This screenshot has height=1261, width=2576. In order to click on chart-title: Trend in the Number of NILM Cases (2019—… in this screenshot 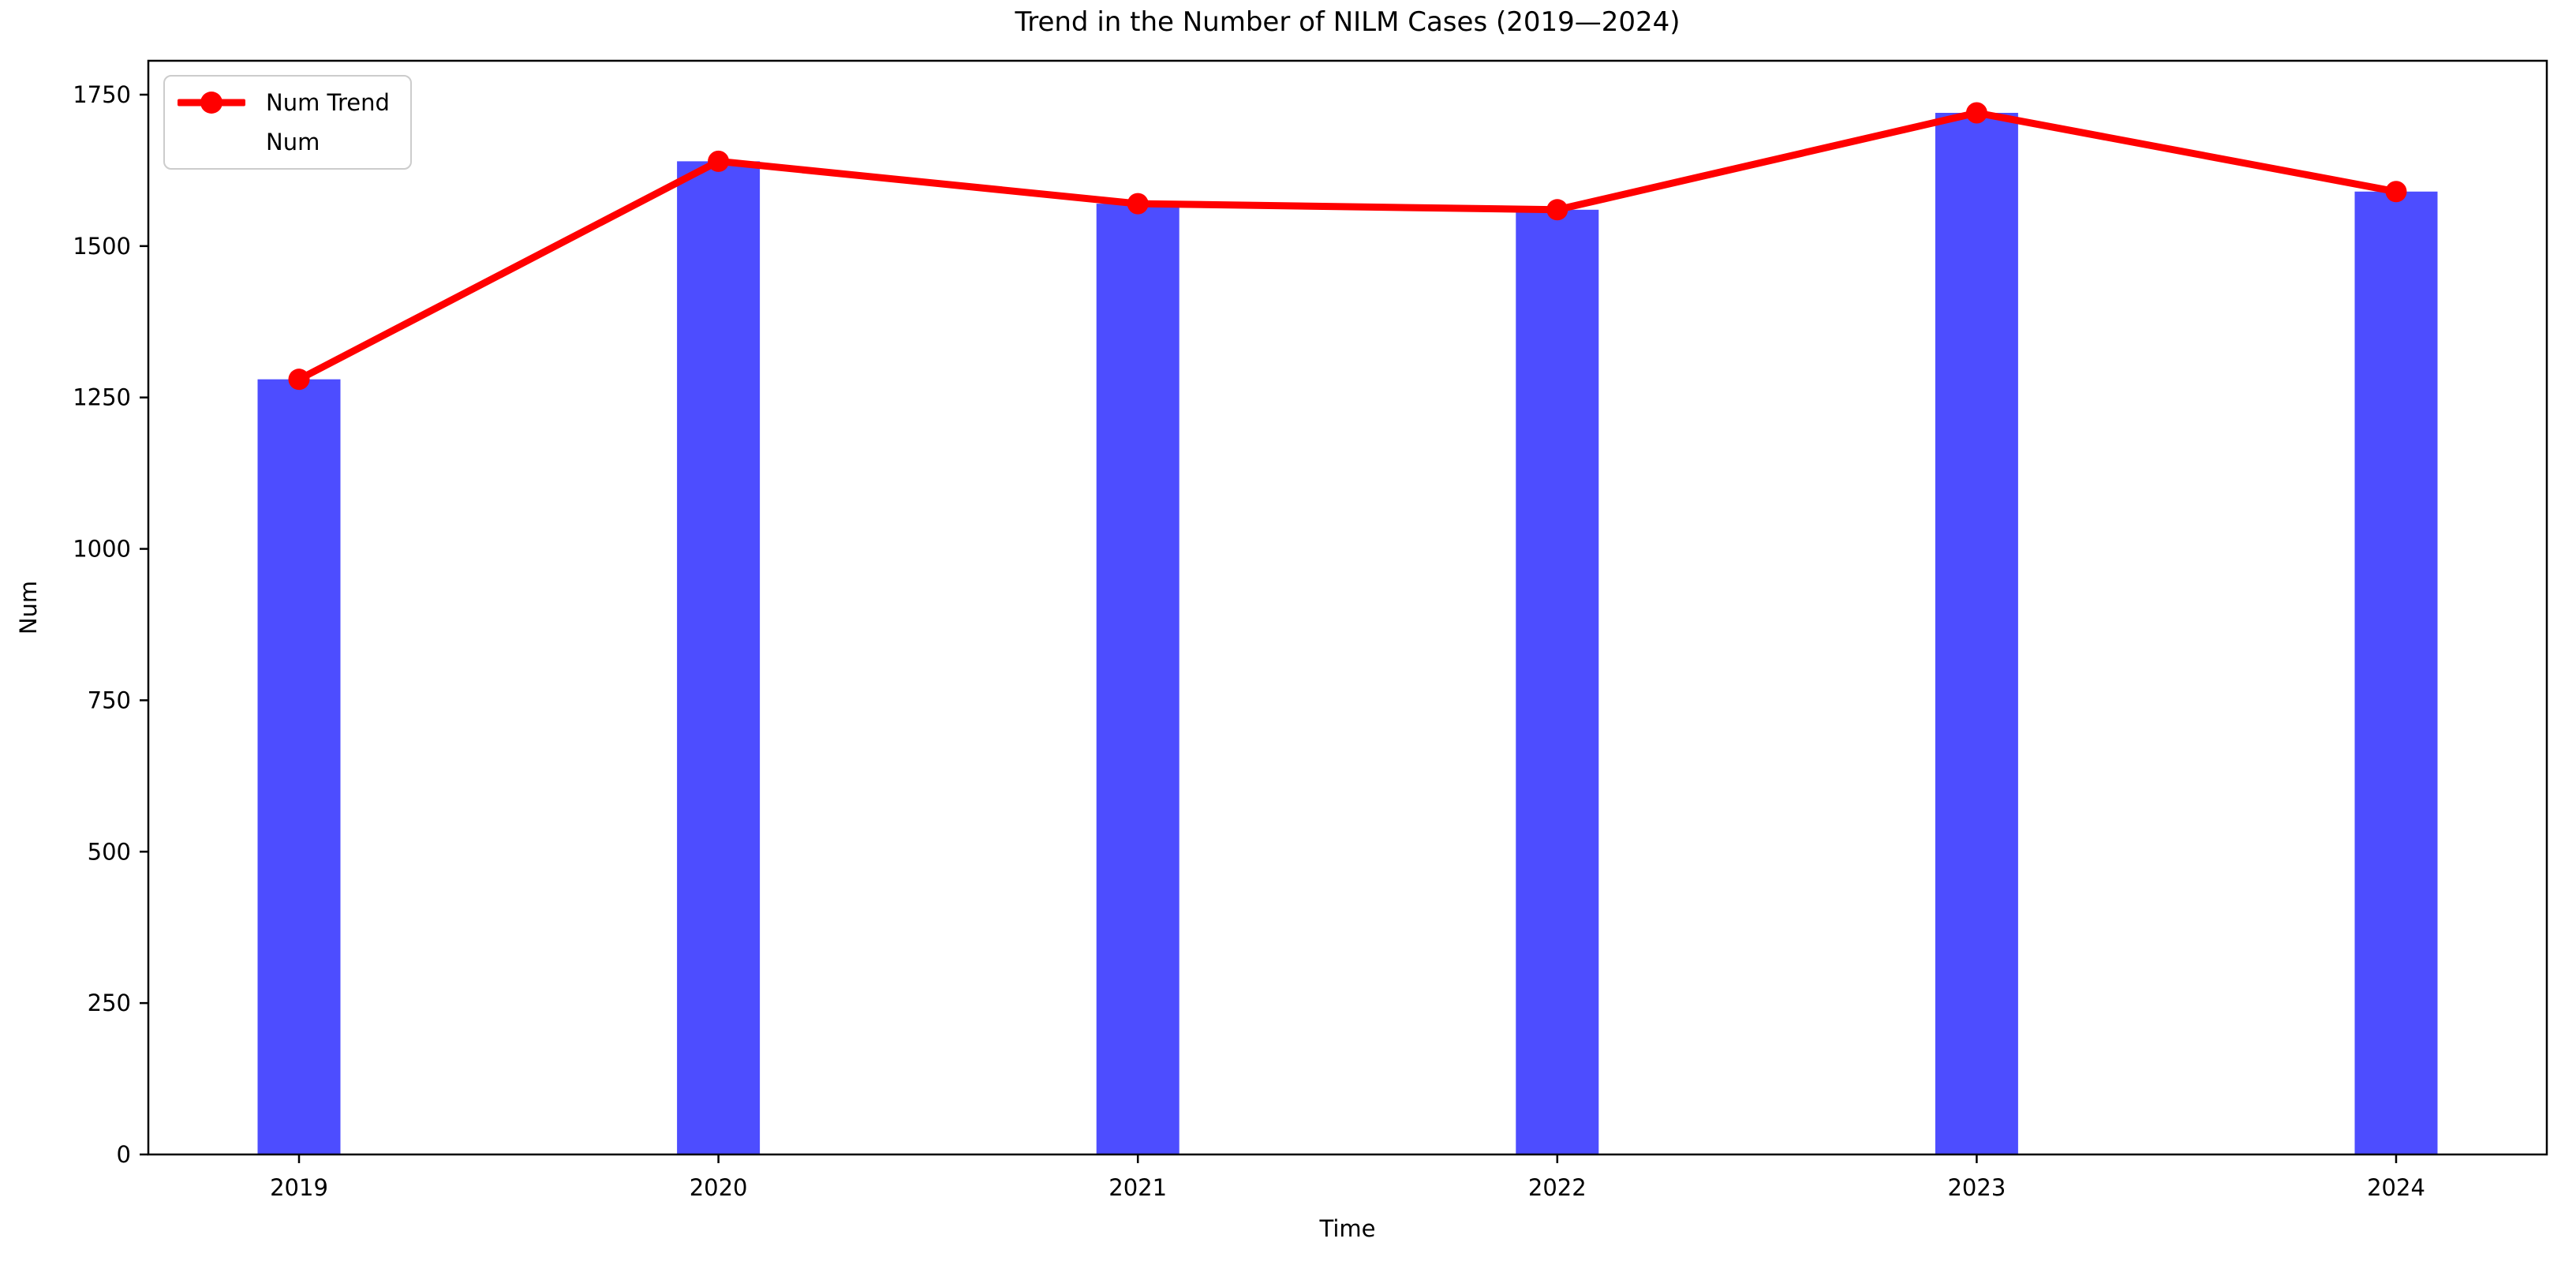, I will do `click(1348, 22)`.